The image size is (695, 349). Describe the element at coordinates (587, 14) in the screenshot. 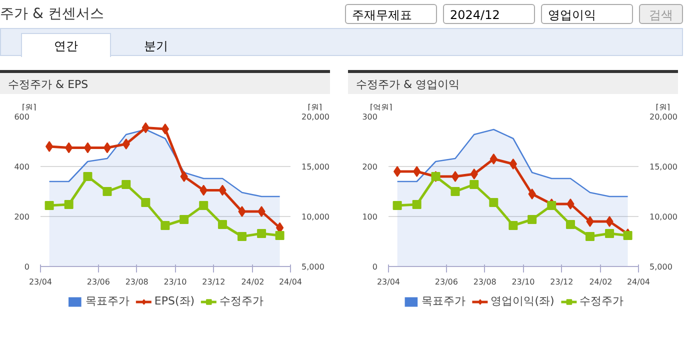

I see `text: 영업이익` at that location.